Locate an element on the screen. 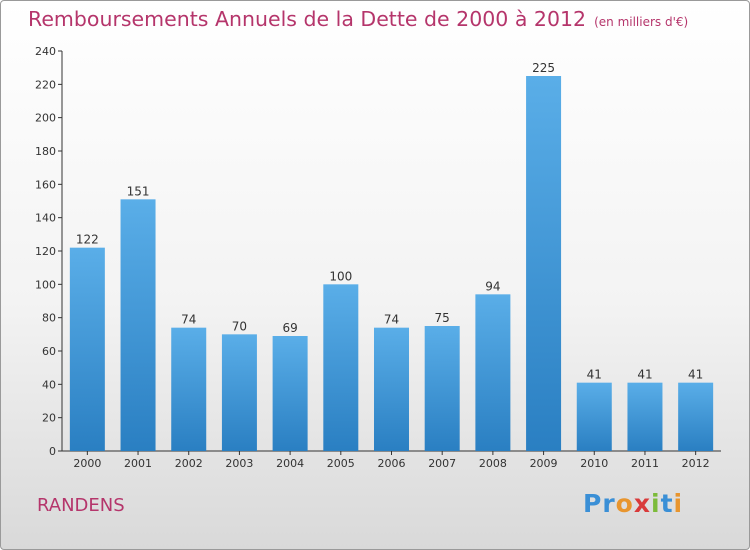 Image resolution: width=750 pixels, height=550 pixels. x-tick-label: 2009 is located at coordinates (544, 463).